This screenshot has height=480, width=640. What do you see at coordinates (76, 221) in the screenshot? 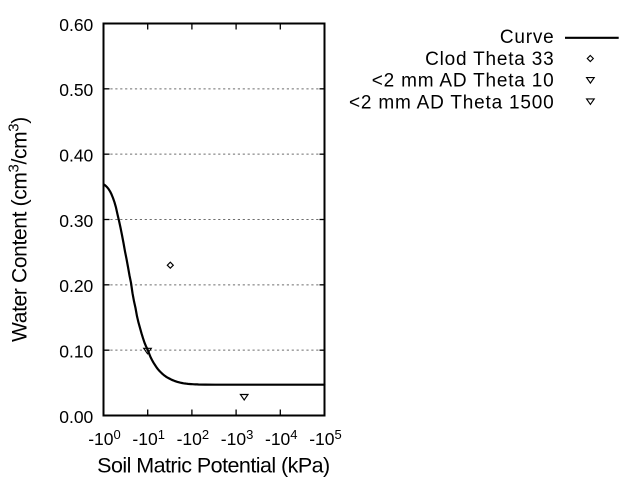
I see `svg-text: 0.30` at bounding box center [76, 221].